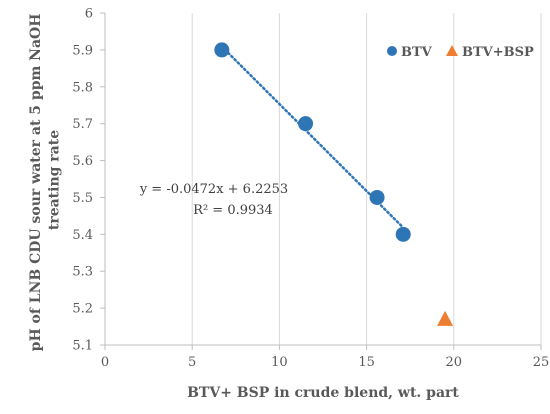 This screenshot has height=414, width=550. What do you see at coordinates (89, 14) in the screenshot?
I see `y-tick-label-6: 6` at bounding box center [89, 14].